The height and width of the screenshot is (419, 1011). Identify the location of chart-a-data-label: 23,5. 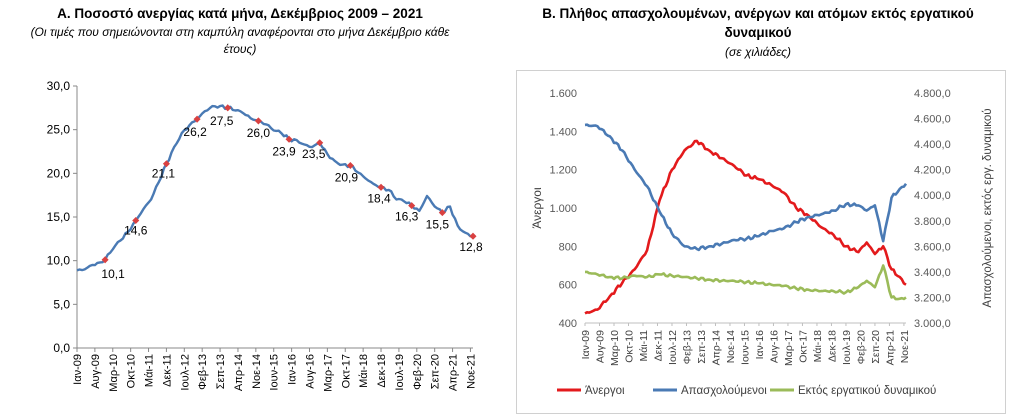
(314, 154).